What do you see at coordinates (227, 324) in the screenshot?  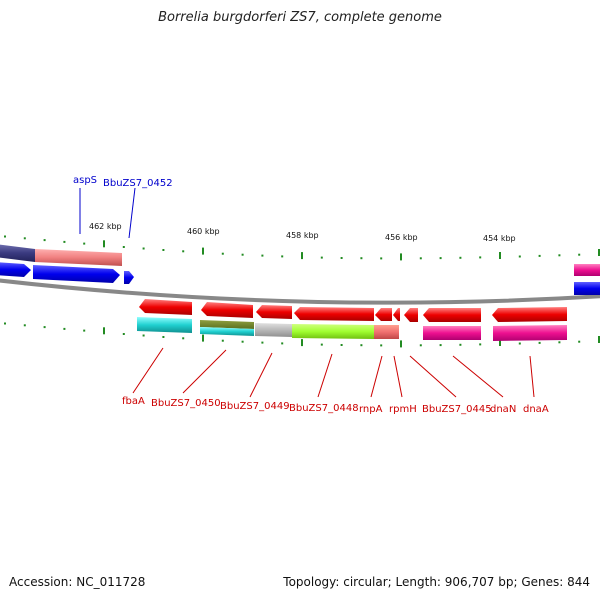 I see `cog-feature-BbuZS7_0450-olive` at bounding box center [227, 324].